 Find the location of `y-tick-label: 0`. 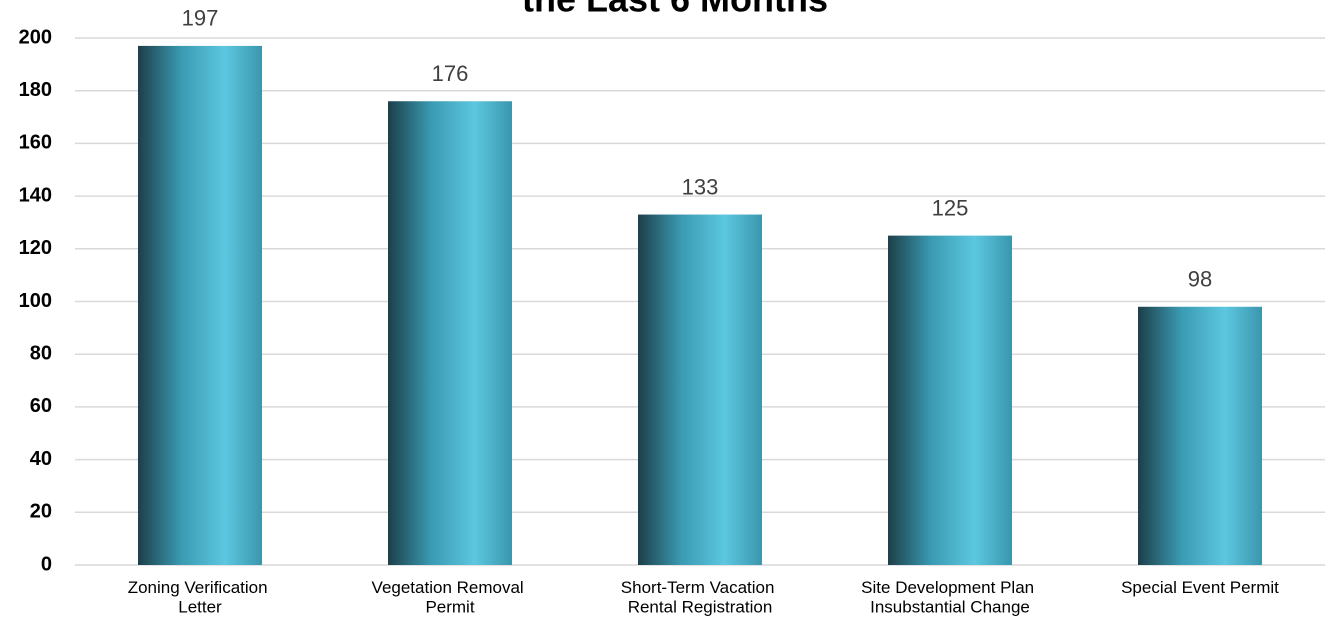

y-tick-label: 0 is located at coordinates (46, 564).